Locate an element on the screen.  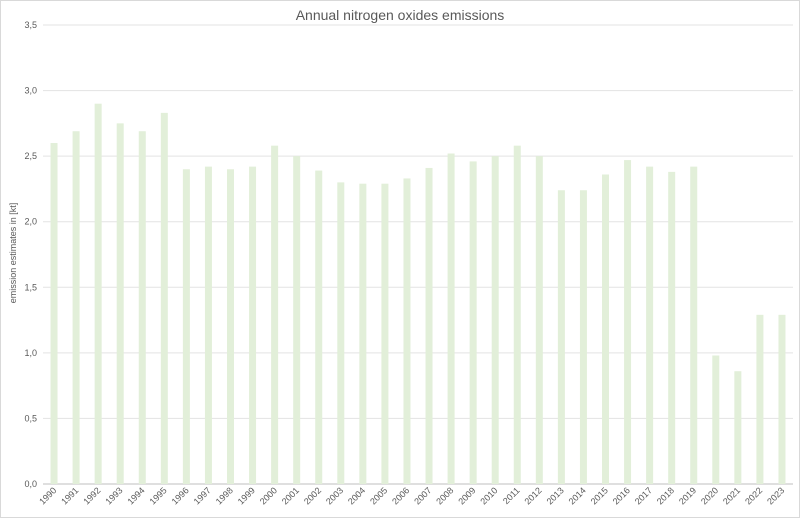
x-tick-label: 2005 is located at coordinates (378, 495).